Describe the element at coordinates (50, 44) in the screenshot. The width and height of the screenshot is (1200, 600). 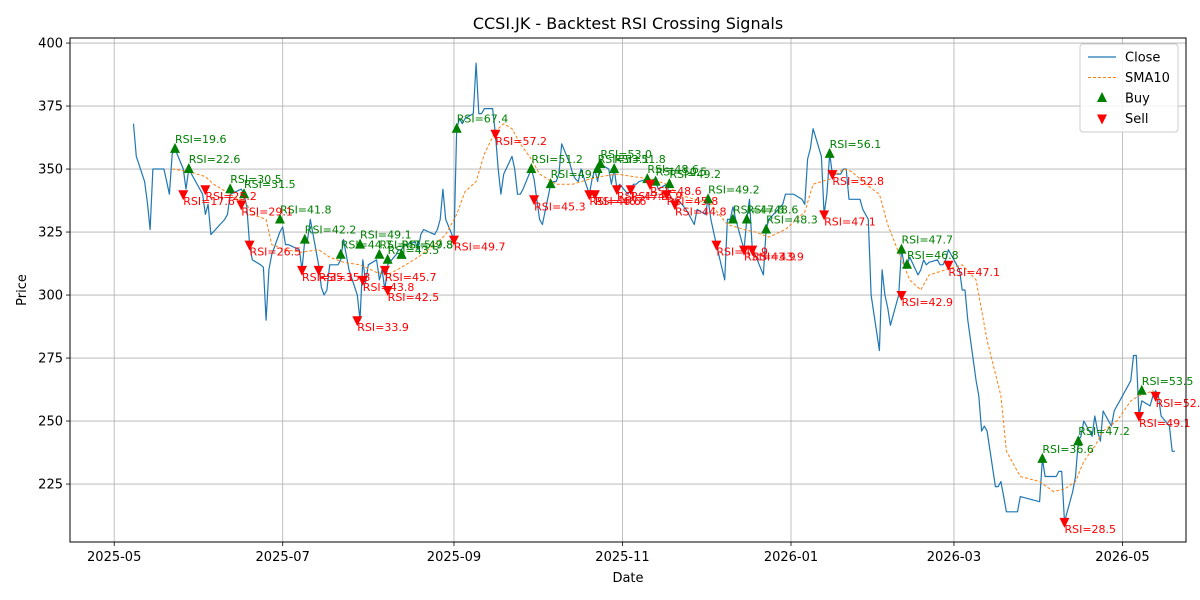
I see `y-tick-label: 400` at that location.